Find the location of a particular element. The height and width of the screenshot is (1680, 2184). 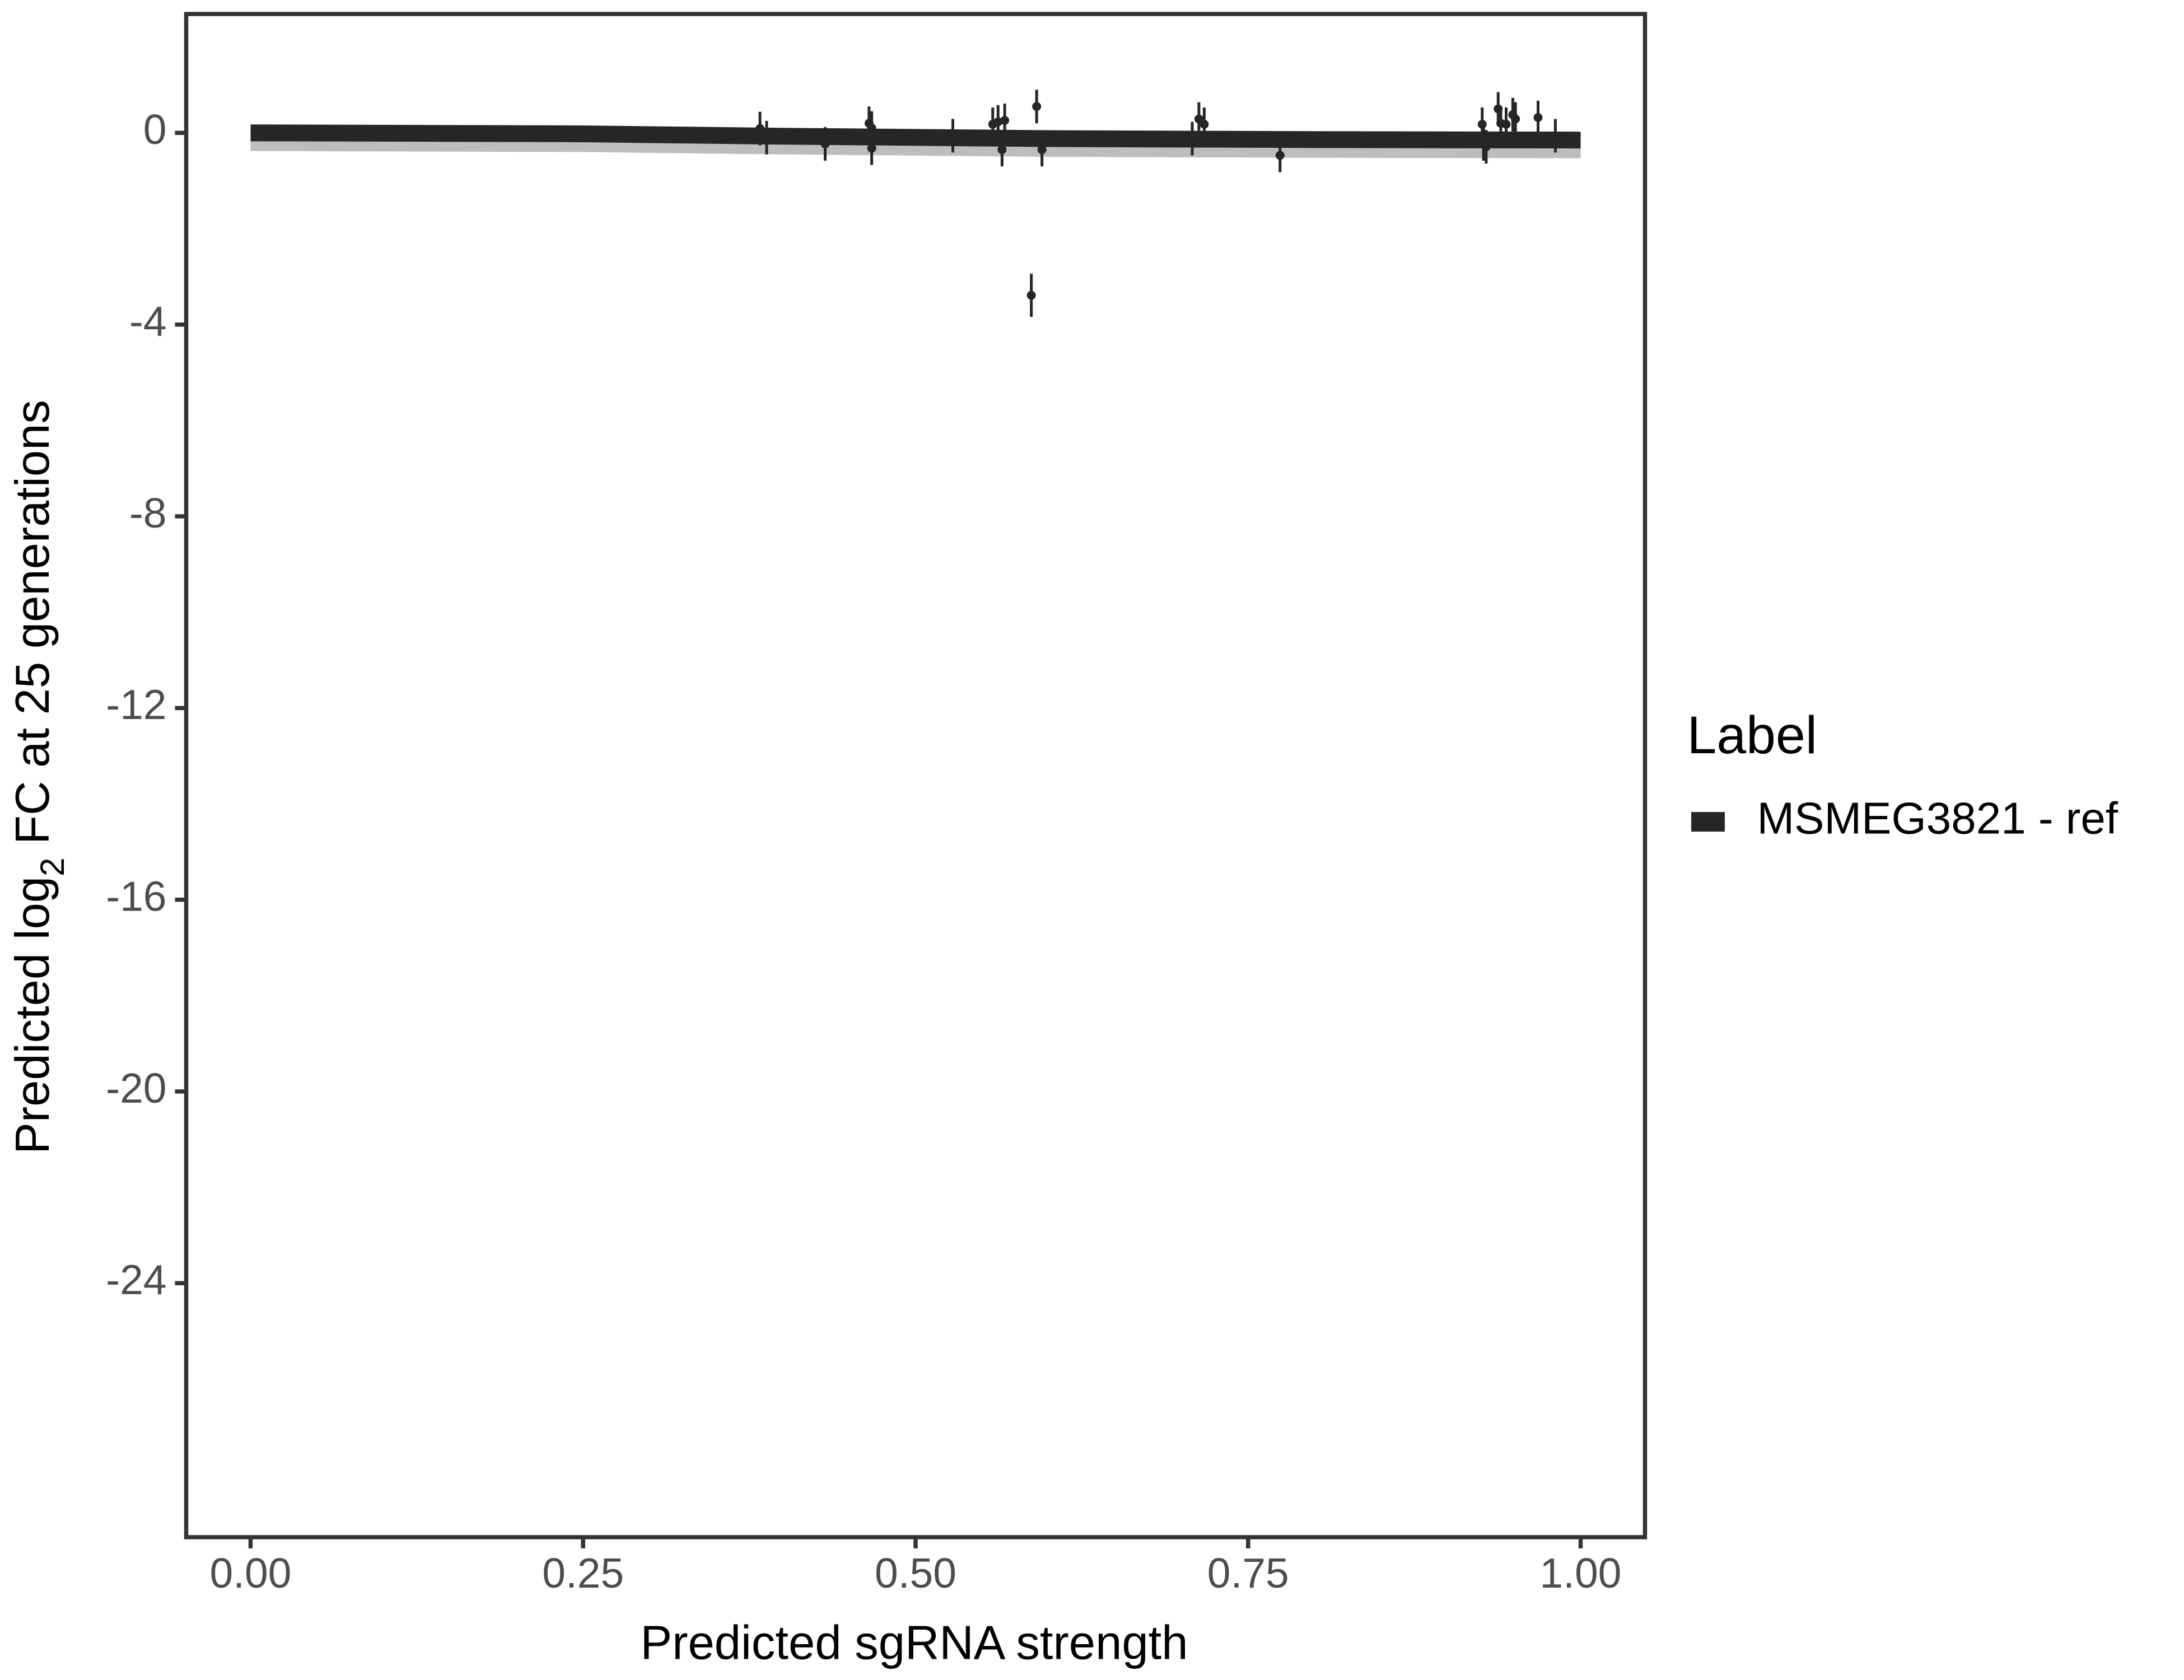

y-axis-title: Predicted log2 FC at 25 generations is located at coordinates (39, 777).